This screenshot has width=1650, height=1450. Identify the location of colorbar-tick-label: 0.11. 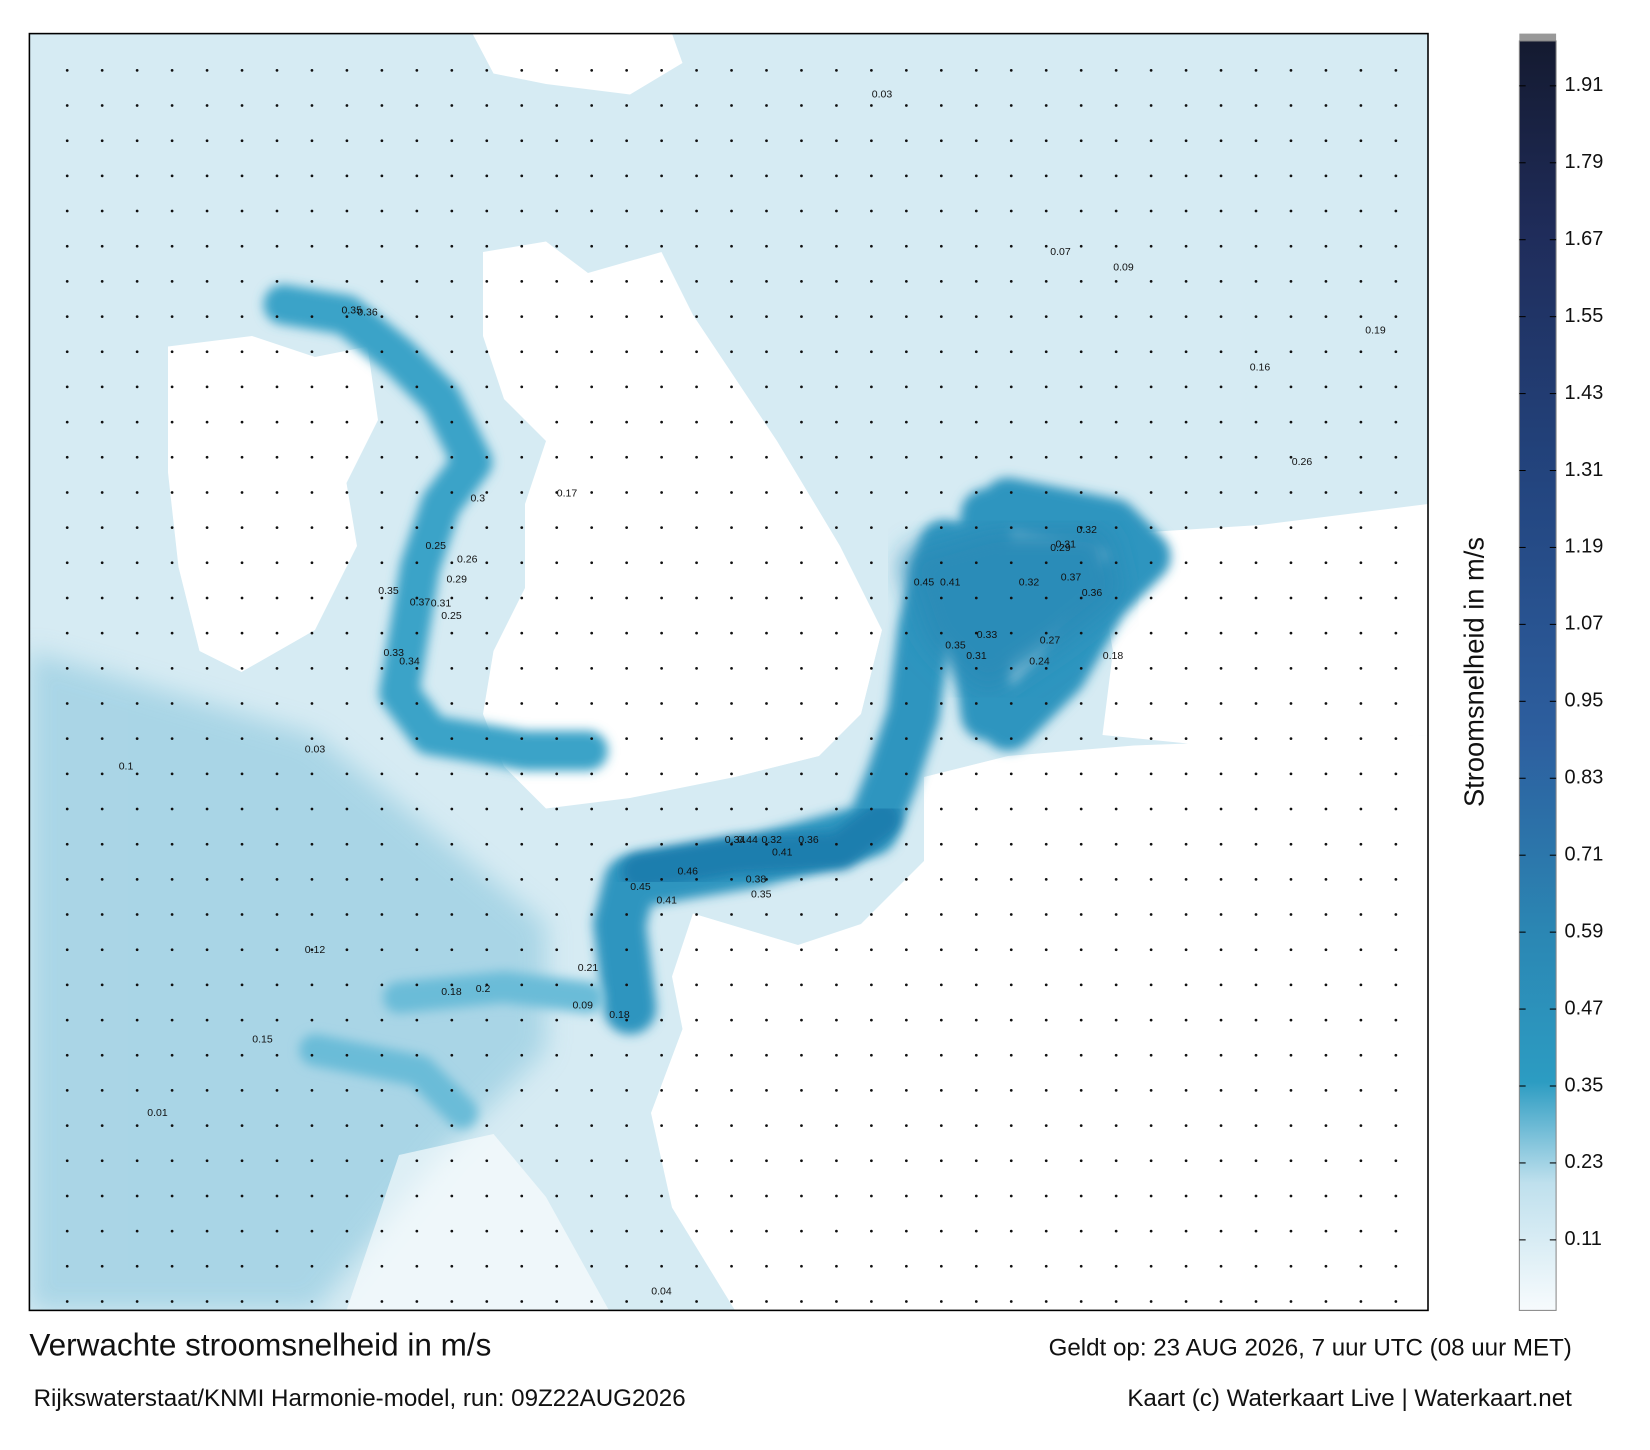
(1582, 1239).